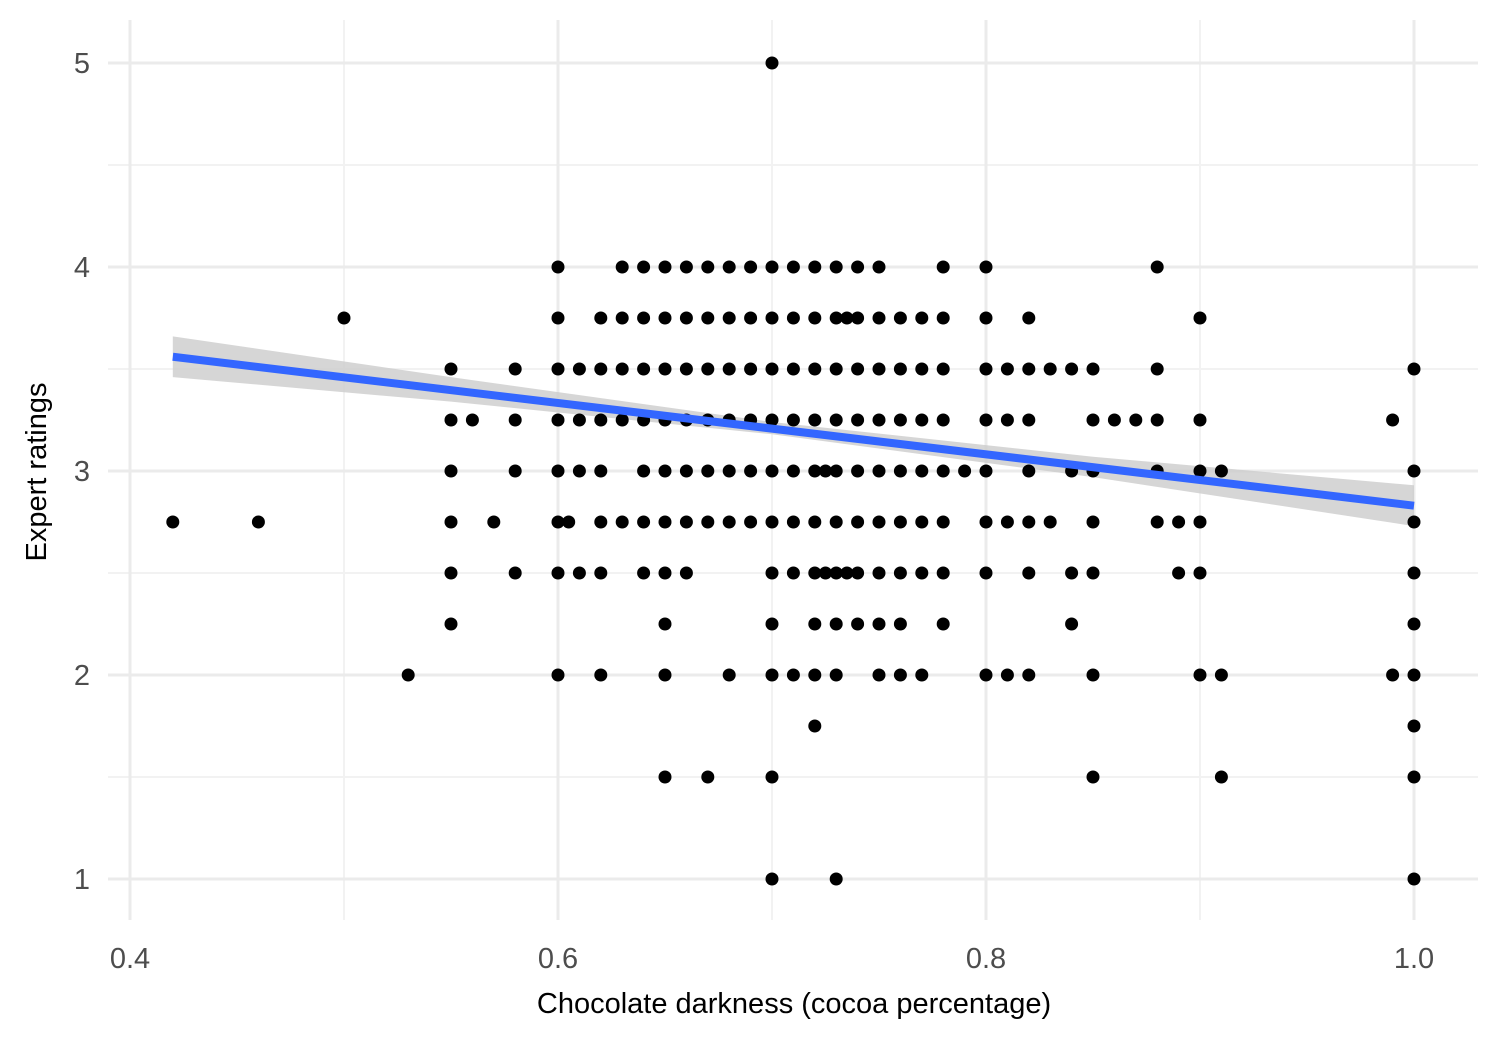 The width and height of the screenshot is (1500, 1050). I want to click on x-axis-title: Chocolate darkness (cocoa percentage), so click(794, 1004).